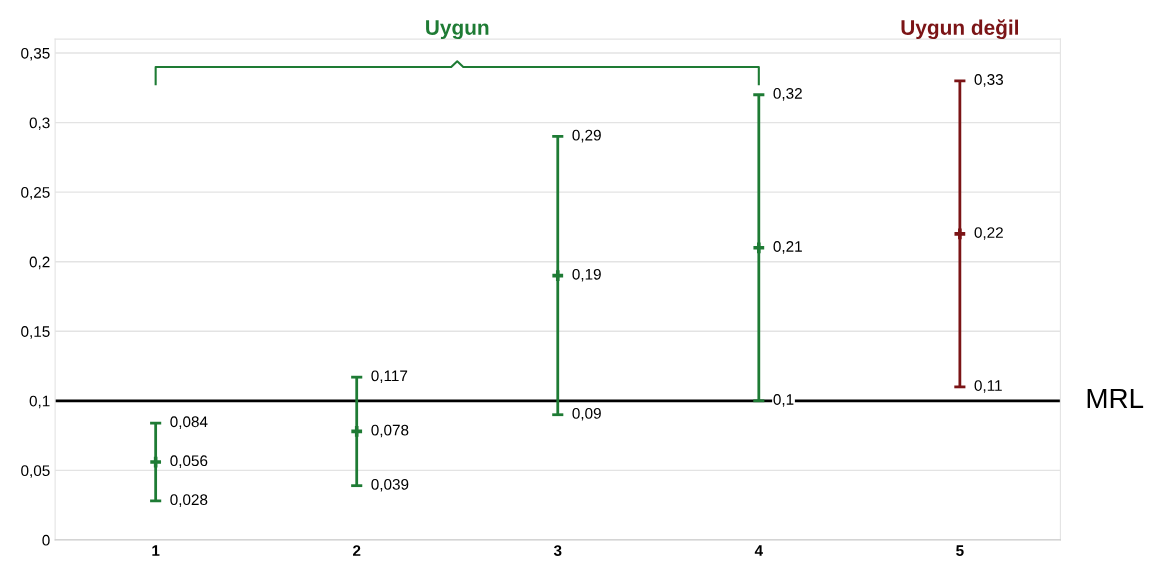 The height and width of the screenshot is (575, 1173). What do you see at coordinates (39, 124) in the screenshot?
I see `y-tick-label: 0,3` at bounding box center [39, 124].